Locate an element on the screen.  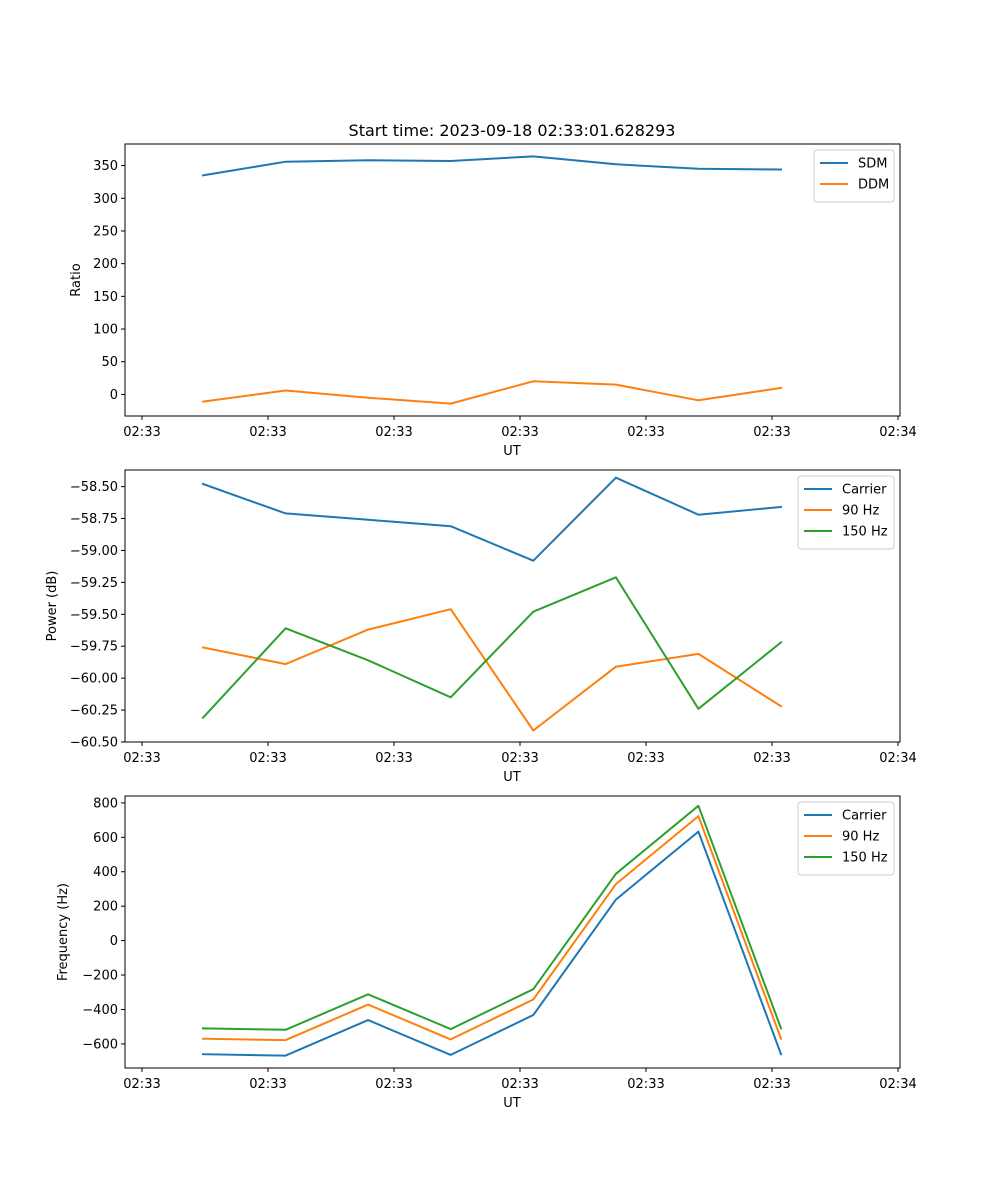
y-tick-label: −59.50 is located at coordinates (94, 615).